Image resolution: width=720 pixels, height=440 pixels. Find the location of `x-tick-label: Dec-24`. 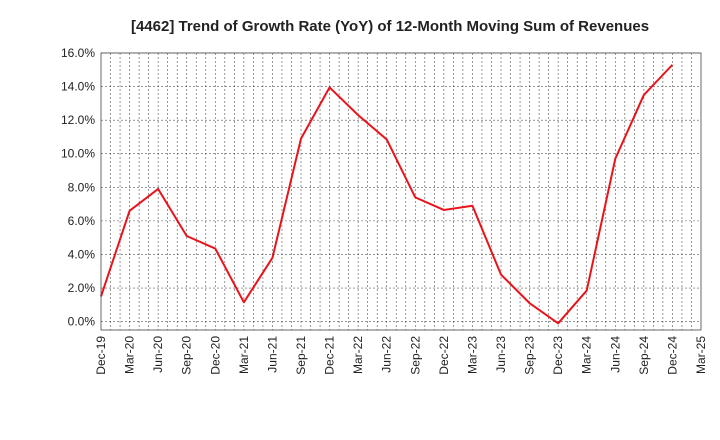

x-tick-label: Dec-24 is located at coordinates (672, 355).